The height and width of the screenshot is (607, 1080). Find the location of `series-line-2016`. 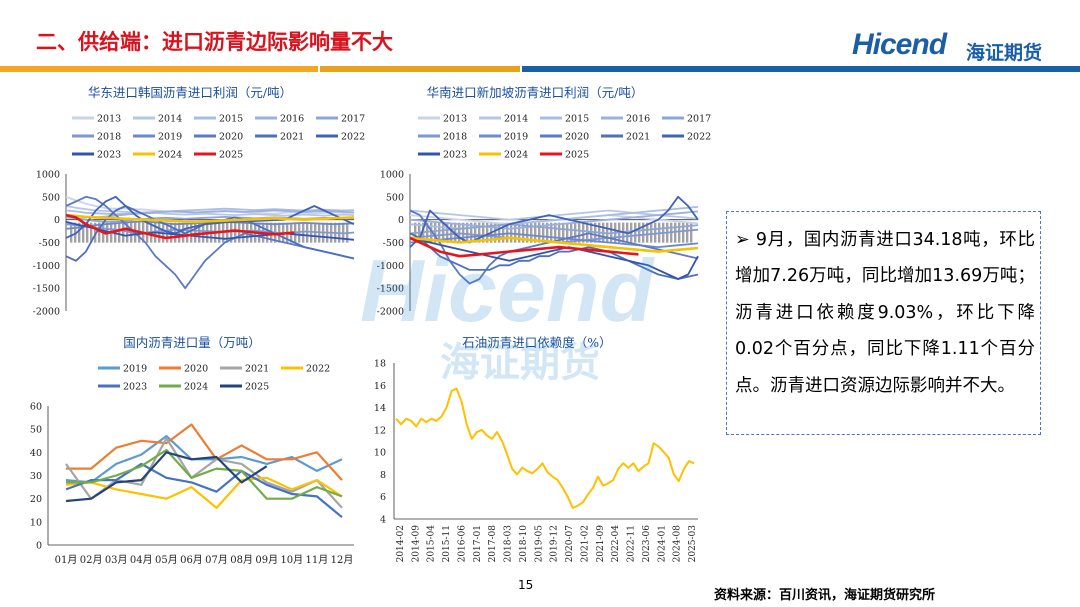

series-line-2016 is located at coordinates (554, 220).